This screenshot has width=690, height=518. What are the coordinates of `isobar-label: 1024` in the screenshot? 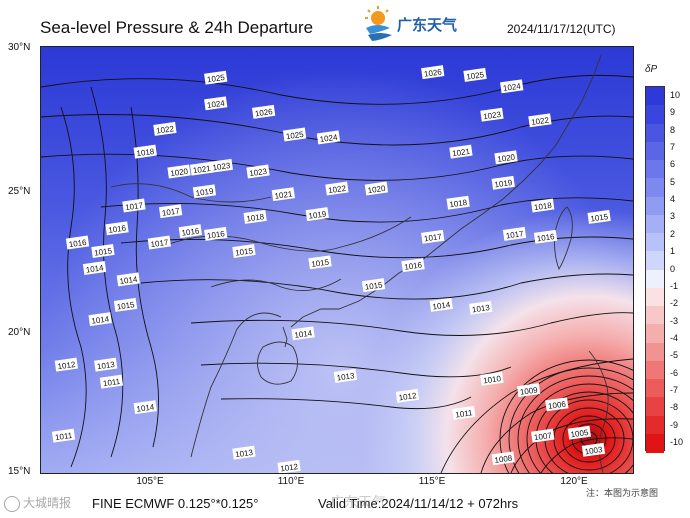 It's located at (216, 103).